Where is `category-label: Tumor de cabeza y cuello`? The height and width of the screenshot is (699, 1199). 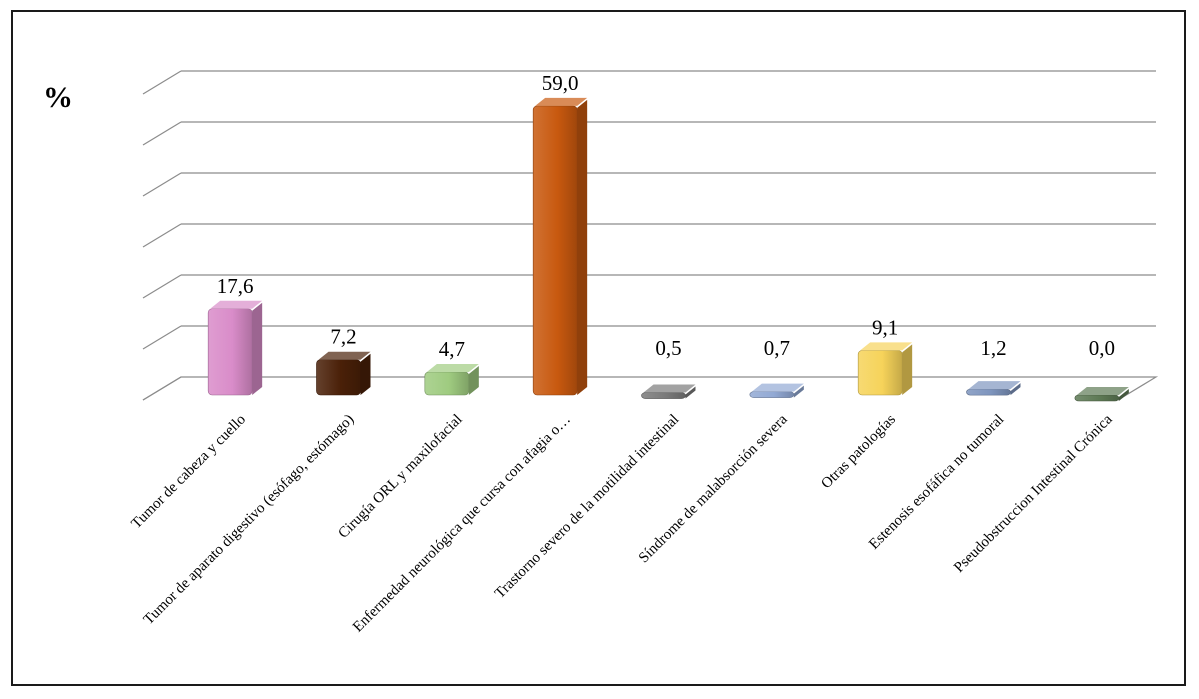 category-label: Tumor de cabeza y cuello is located at coordinates (188, 472).